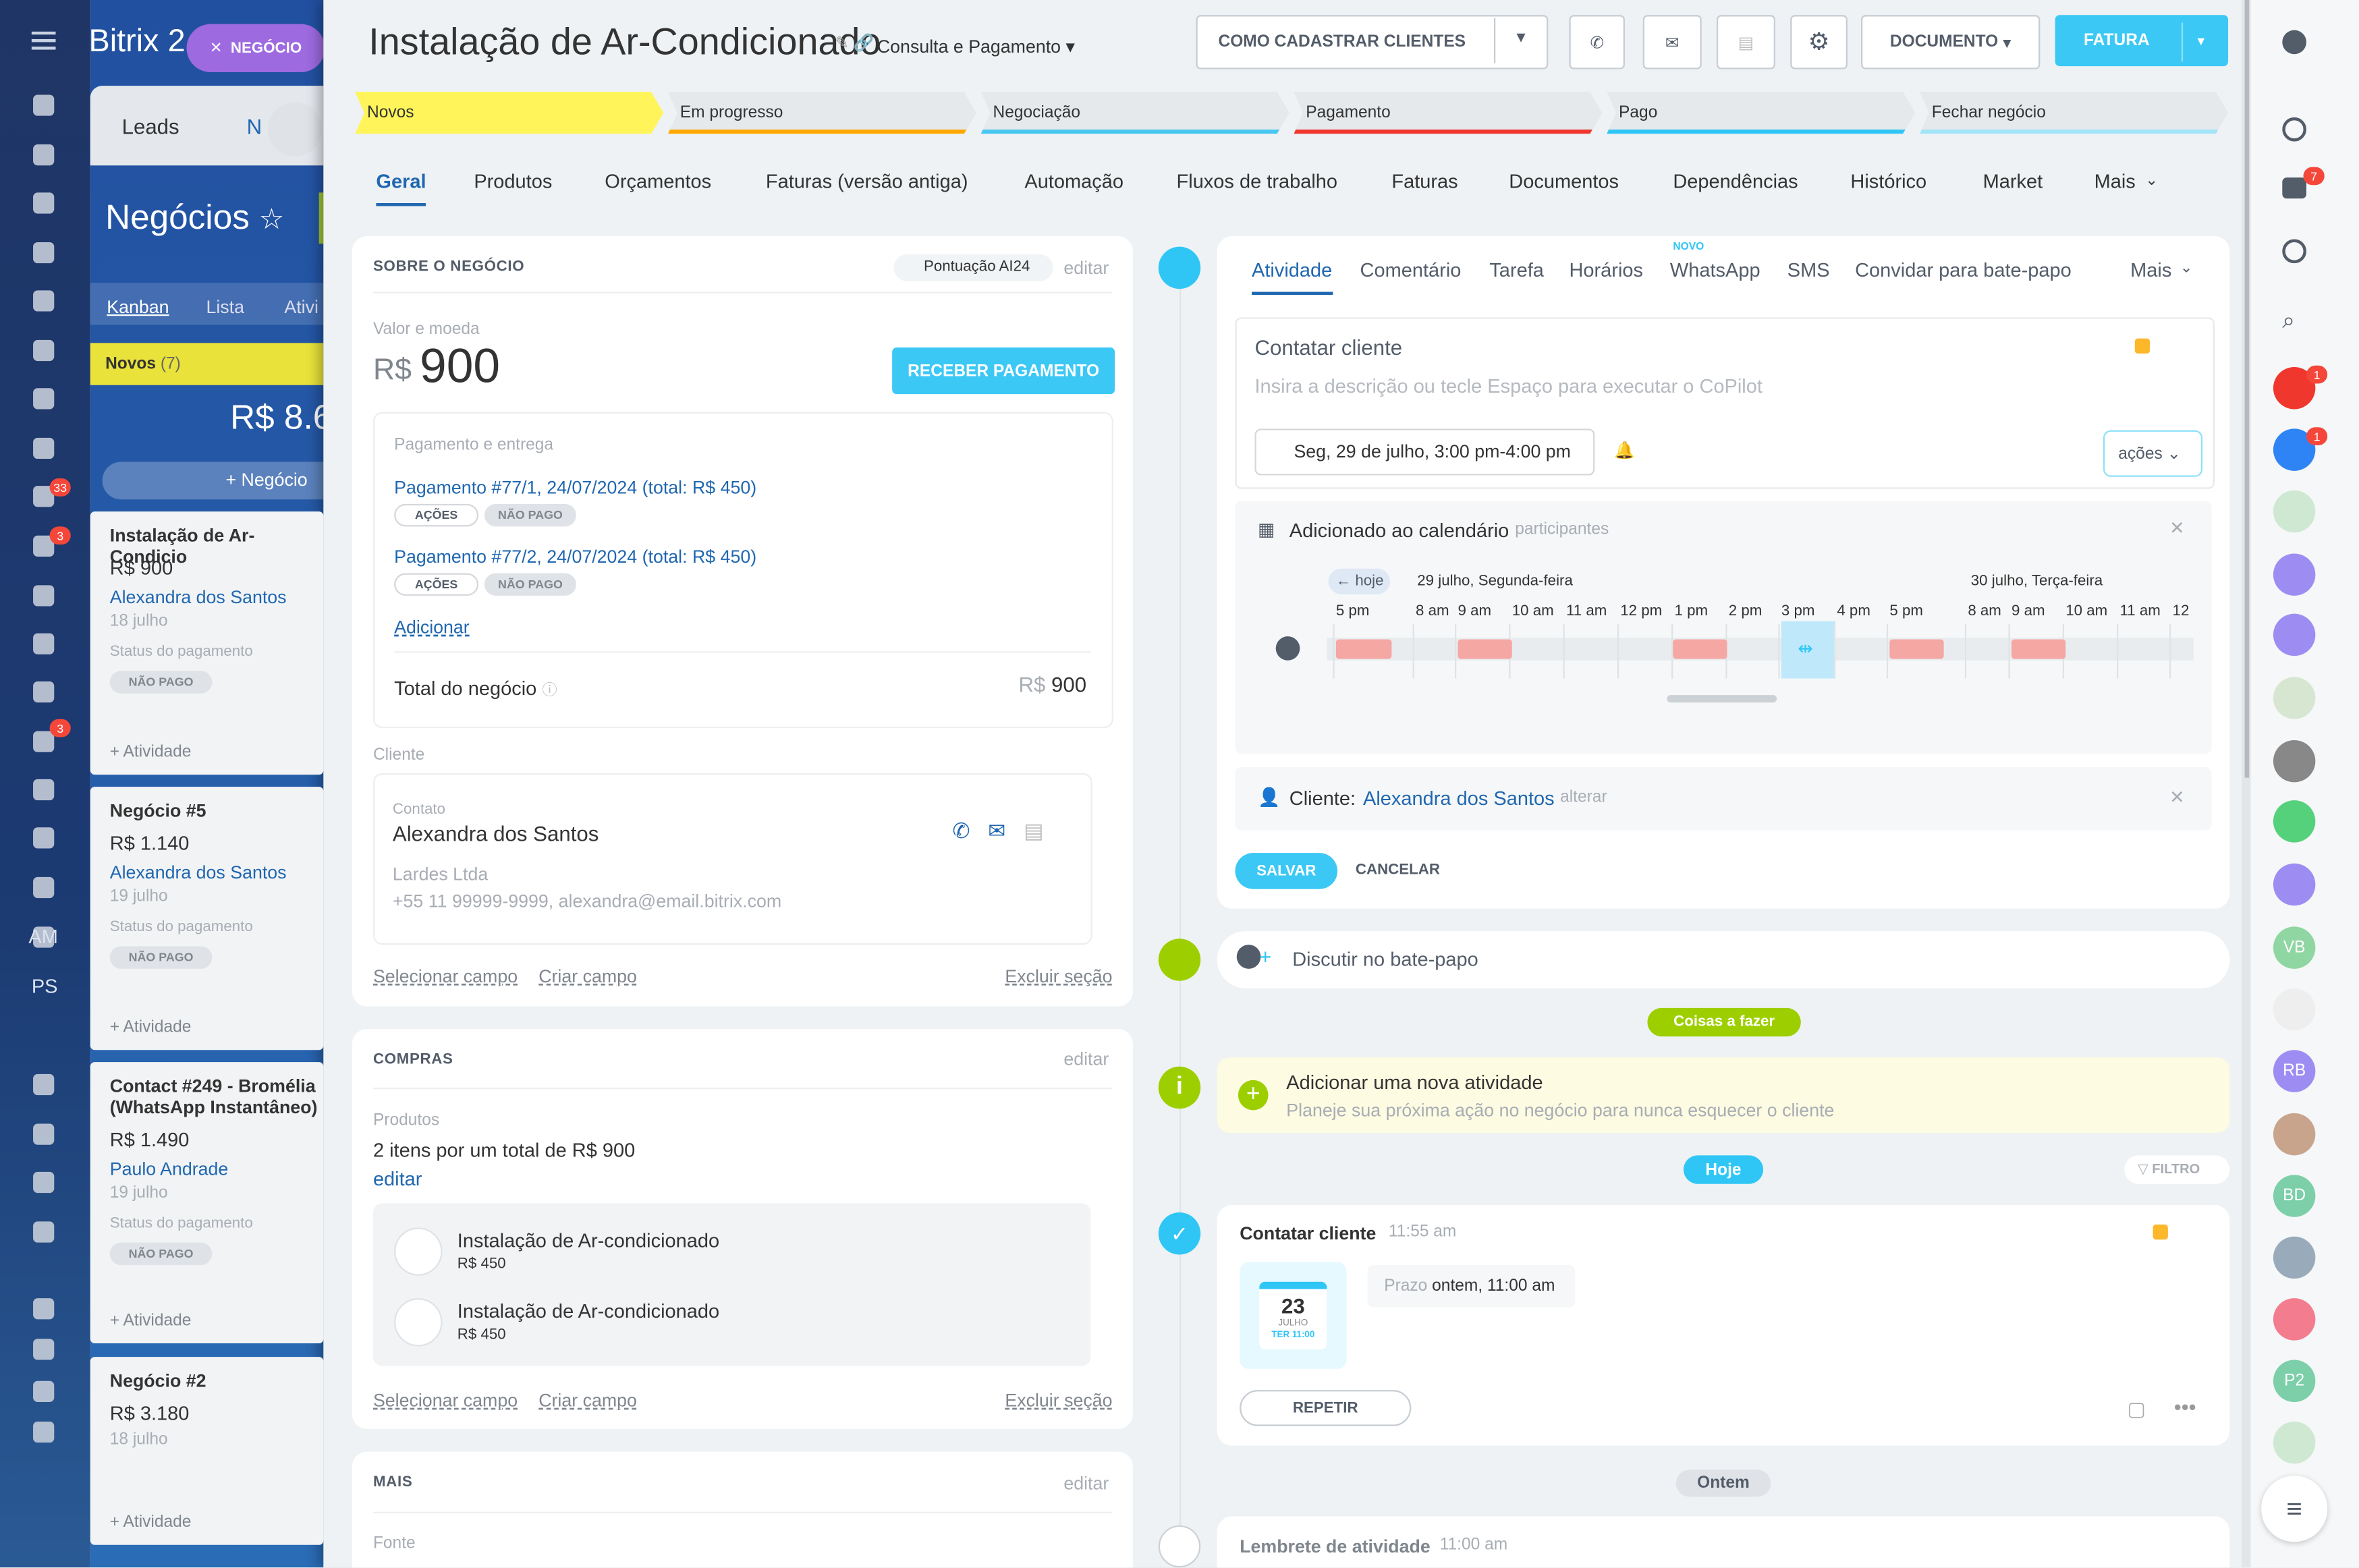  Describe the element at coordinates (1059, 1400) in the screenshot. I see `delete-section: Excluir seção` at that location.